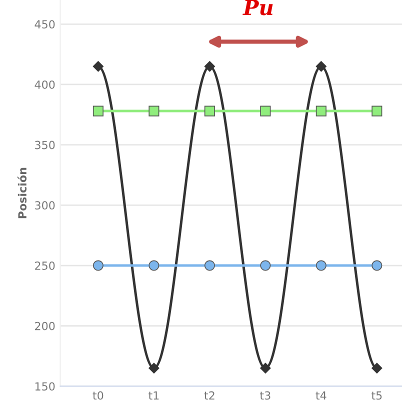  Describe the element at coordinates (209, 395) in the screenshot. I see `x-tick-label: t2` at that location.